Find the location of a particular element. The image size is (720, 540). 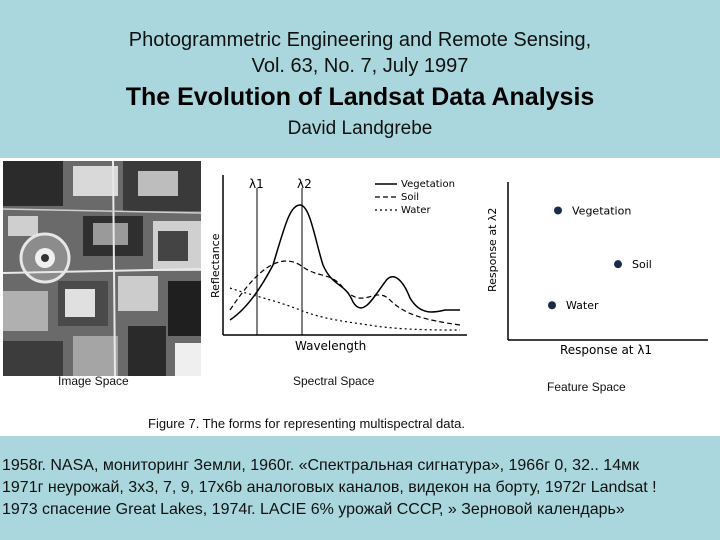

legend-water: Water is located at coordinates (416, 210).